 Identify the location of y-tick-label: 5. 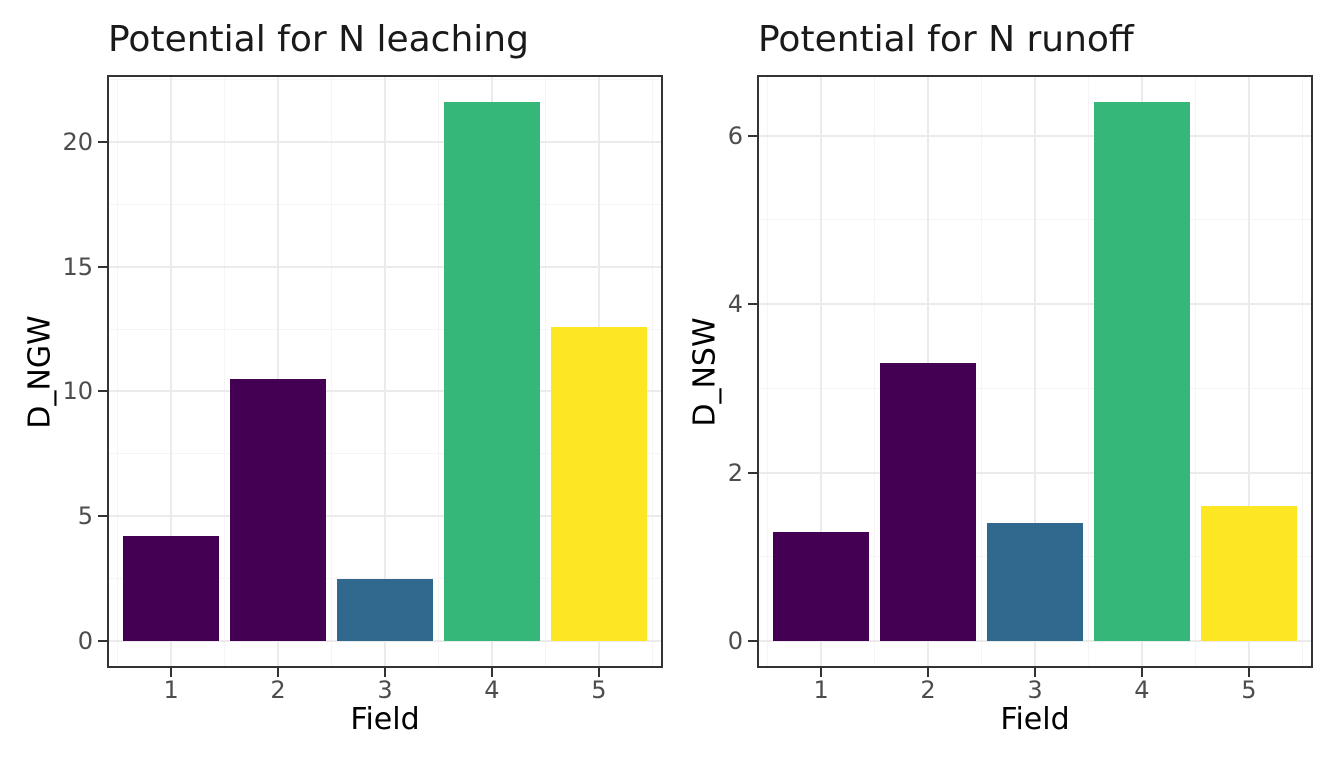
(85, 516).